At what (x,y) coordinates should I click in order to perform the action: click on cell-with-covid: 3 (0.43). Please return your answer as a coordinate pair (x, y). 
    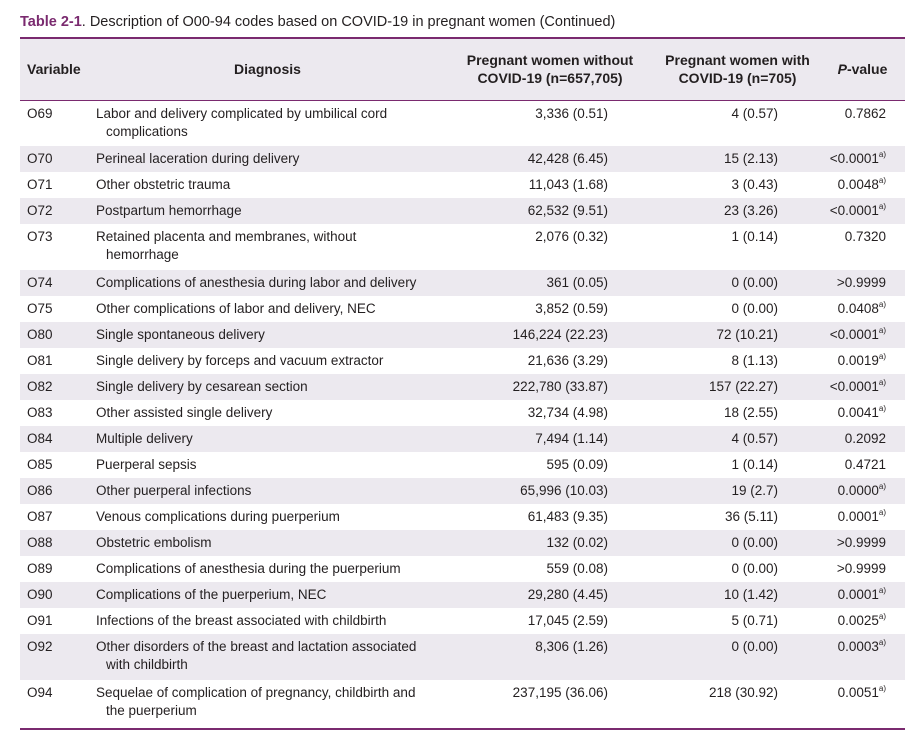
    Looking at the image, I should click on (754, 184).